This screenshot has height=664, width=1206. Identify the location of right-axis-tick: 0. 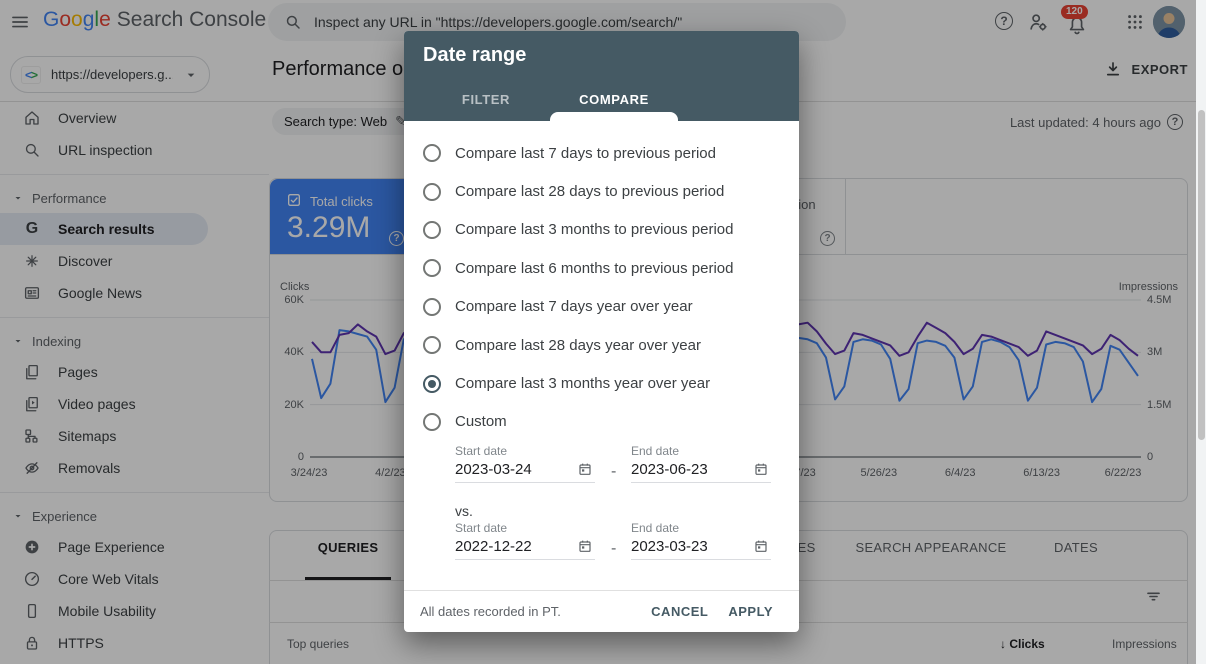
(1150, 457).